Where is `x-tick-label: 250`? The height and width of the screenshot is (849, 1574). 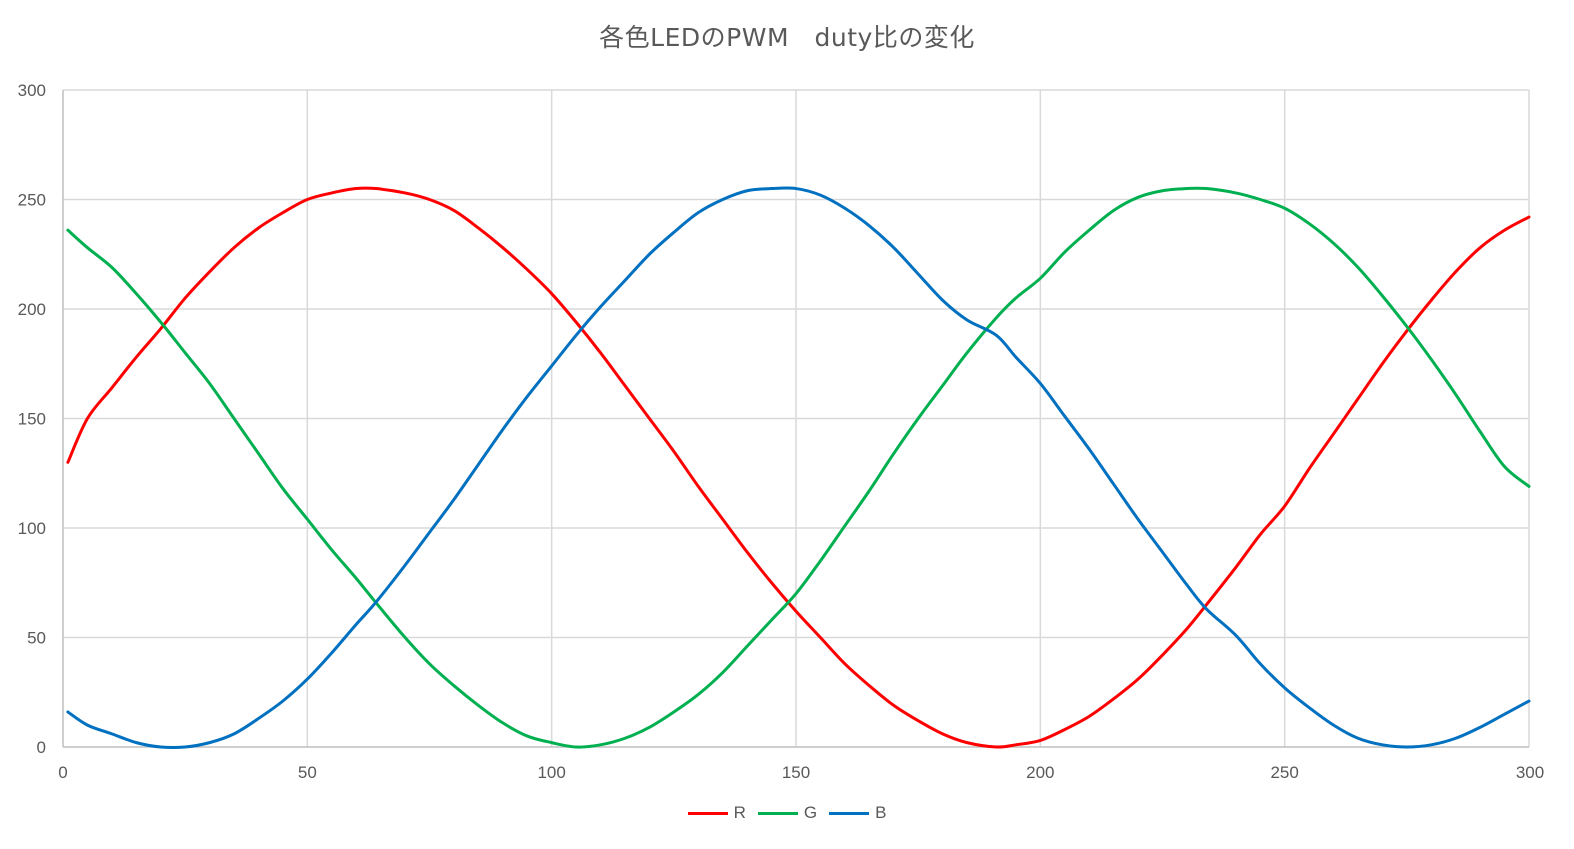
x-tick-label: 250 is located at coordinates (1284, 772).